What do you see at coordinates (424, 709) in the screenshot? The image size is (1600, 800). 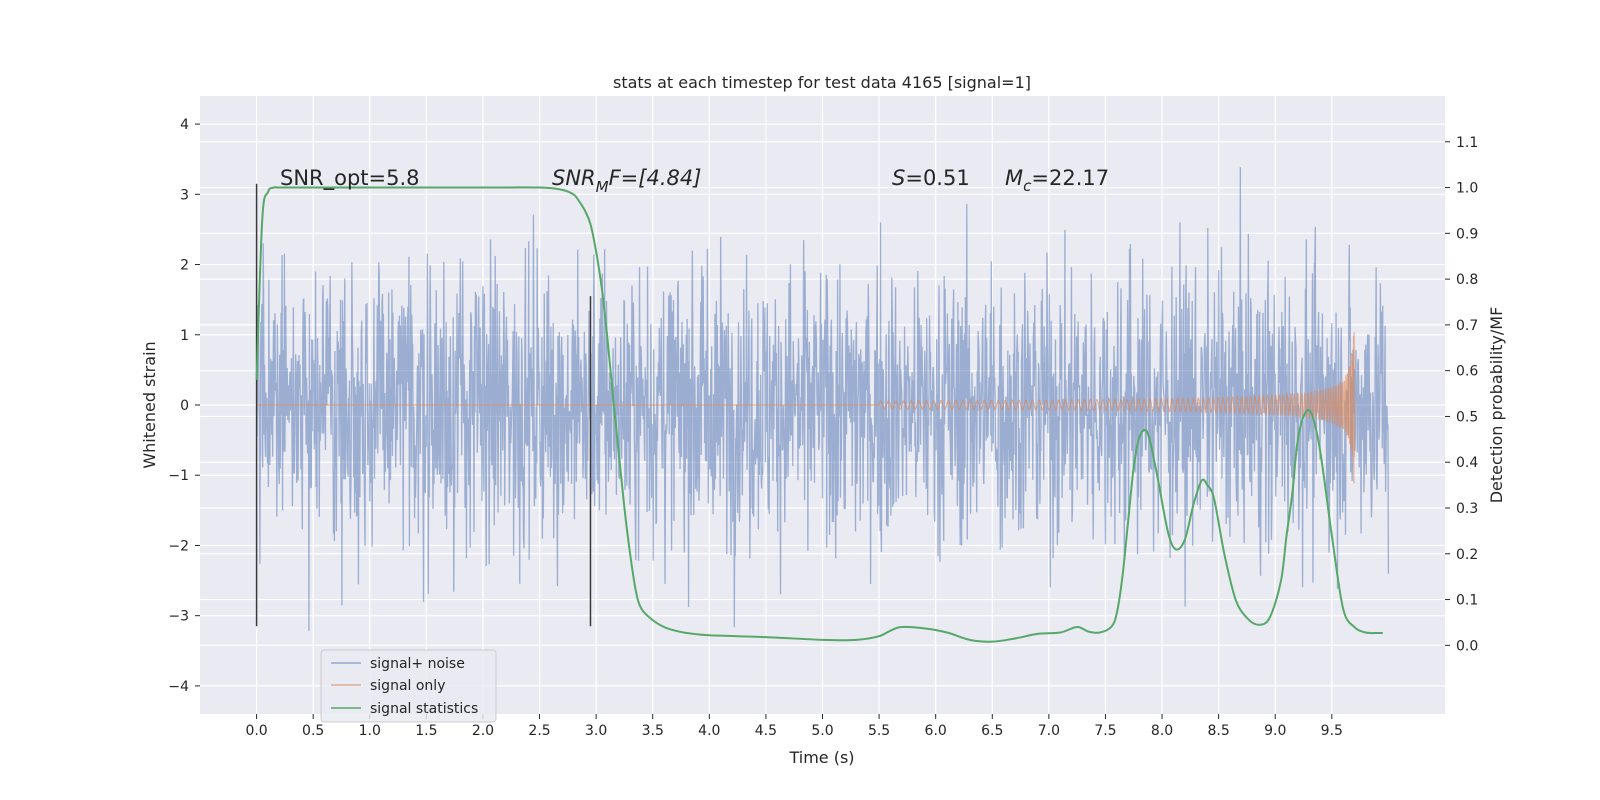 I see `legend-label-signal-statistics: signal statistics` at bounding box center [424, 709].